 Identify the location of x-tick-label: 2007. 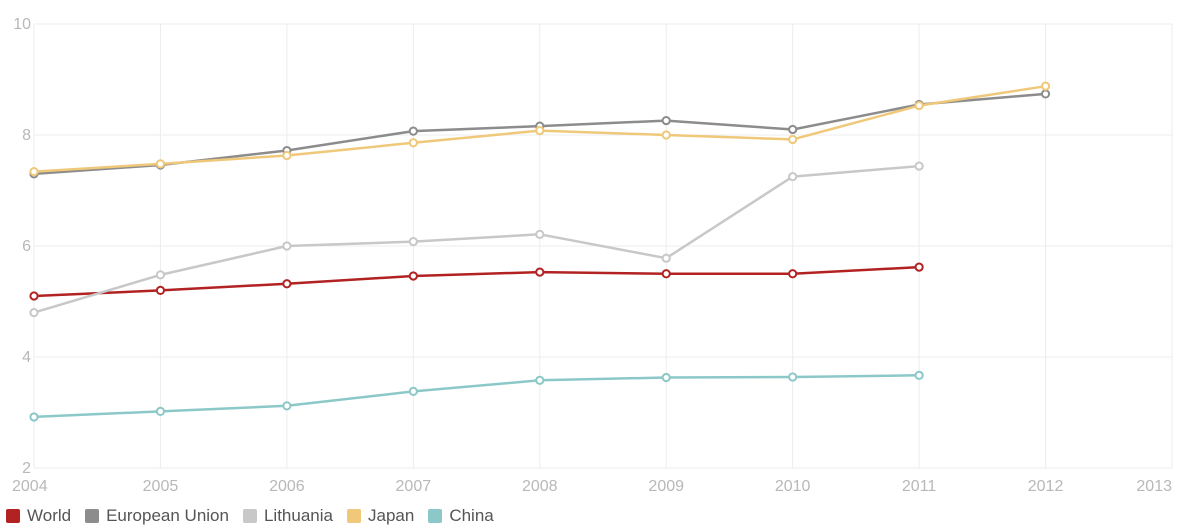
(414, 486).